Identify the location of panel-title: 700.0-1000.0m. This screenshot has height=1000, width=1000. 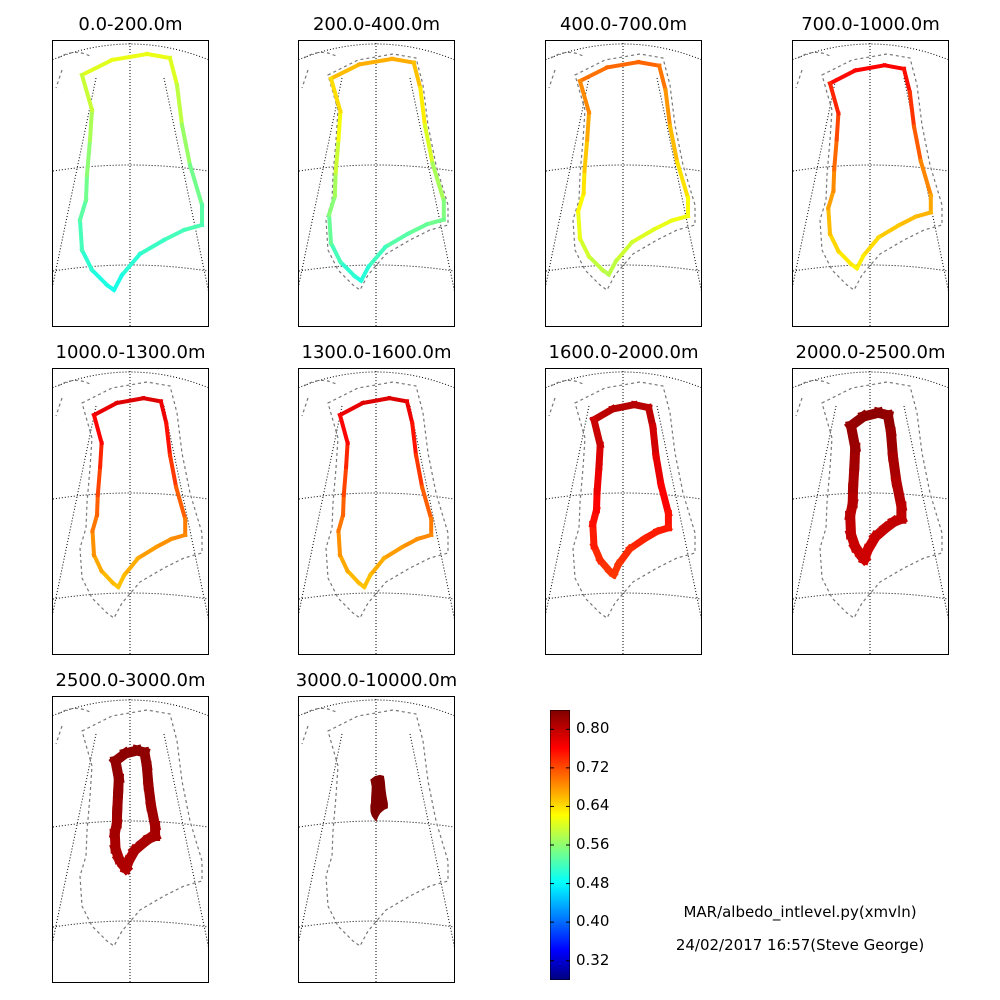
(870, 24).